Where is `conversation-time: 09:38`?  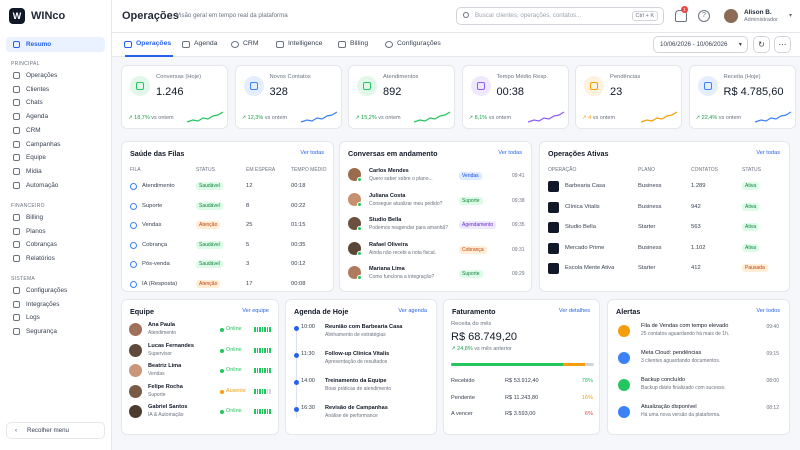
conversation-time: 09:38 is located at coordinates (518, 200).